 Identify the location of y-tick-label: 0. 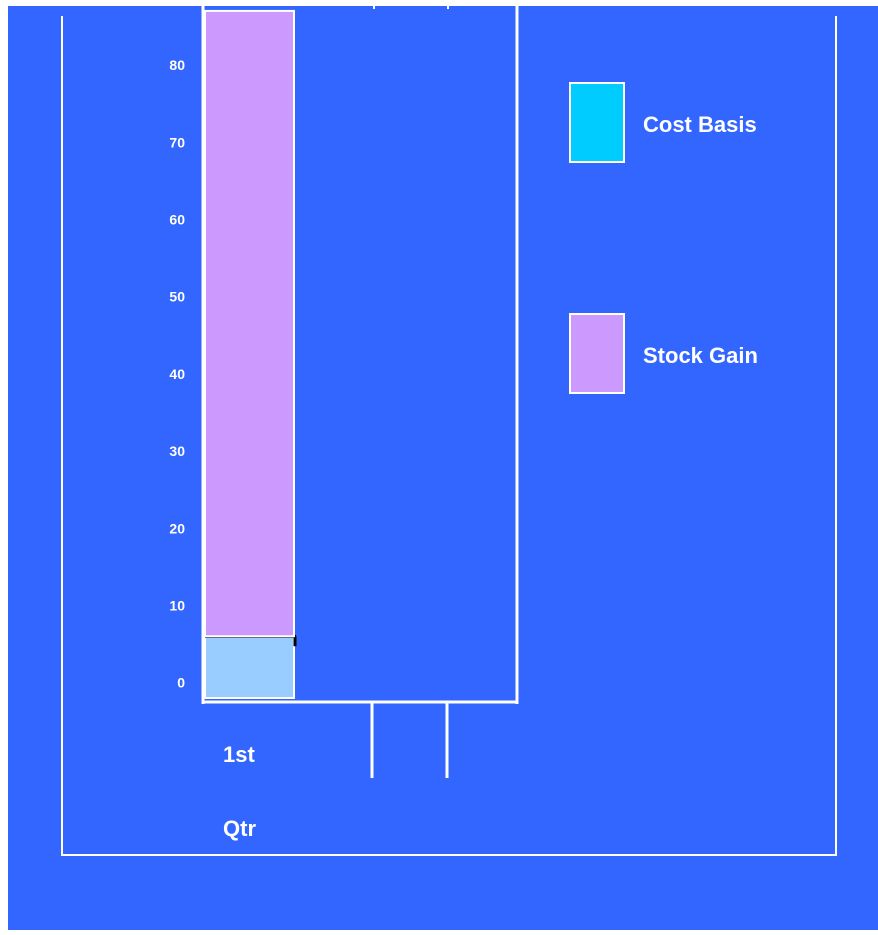
(181, 683).